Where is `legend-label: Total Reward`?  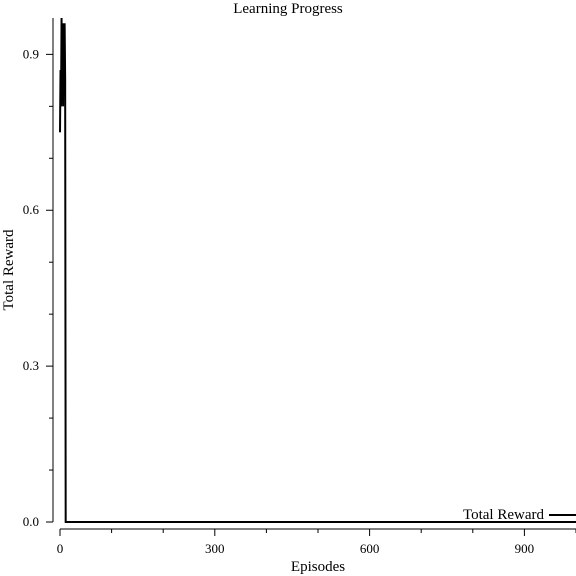 legend-label: Total Reward is located at coordinates (504, 515).